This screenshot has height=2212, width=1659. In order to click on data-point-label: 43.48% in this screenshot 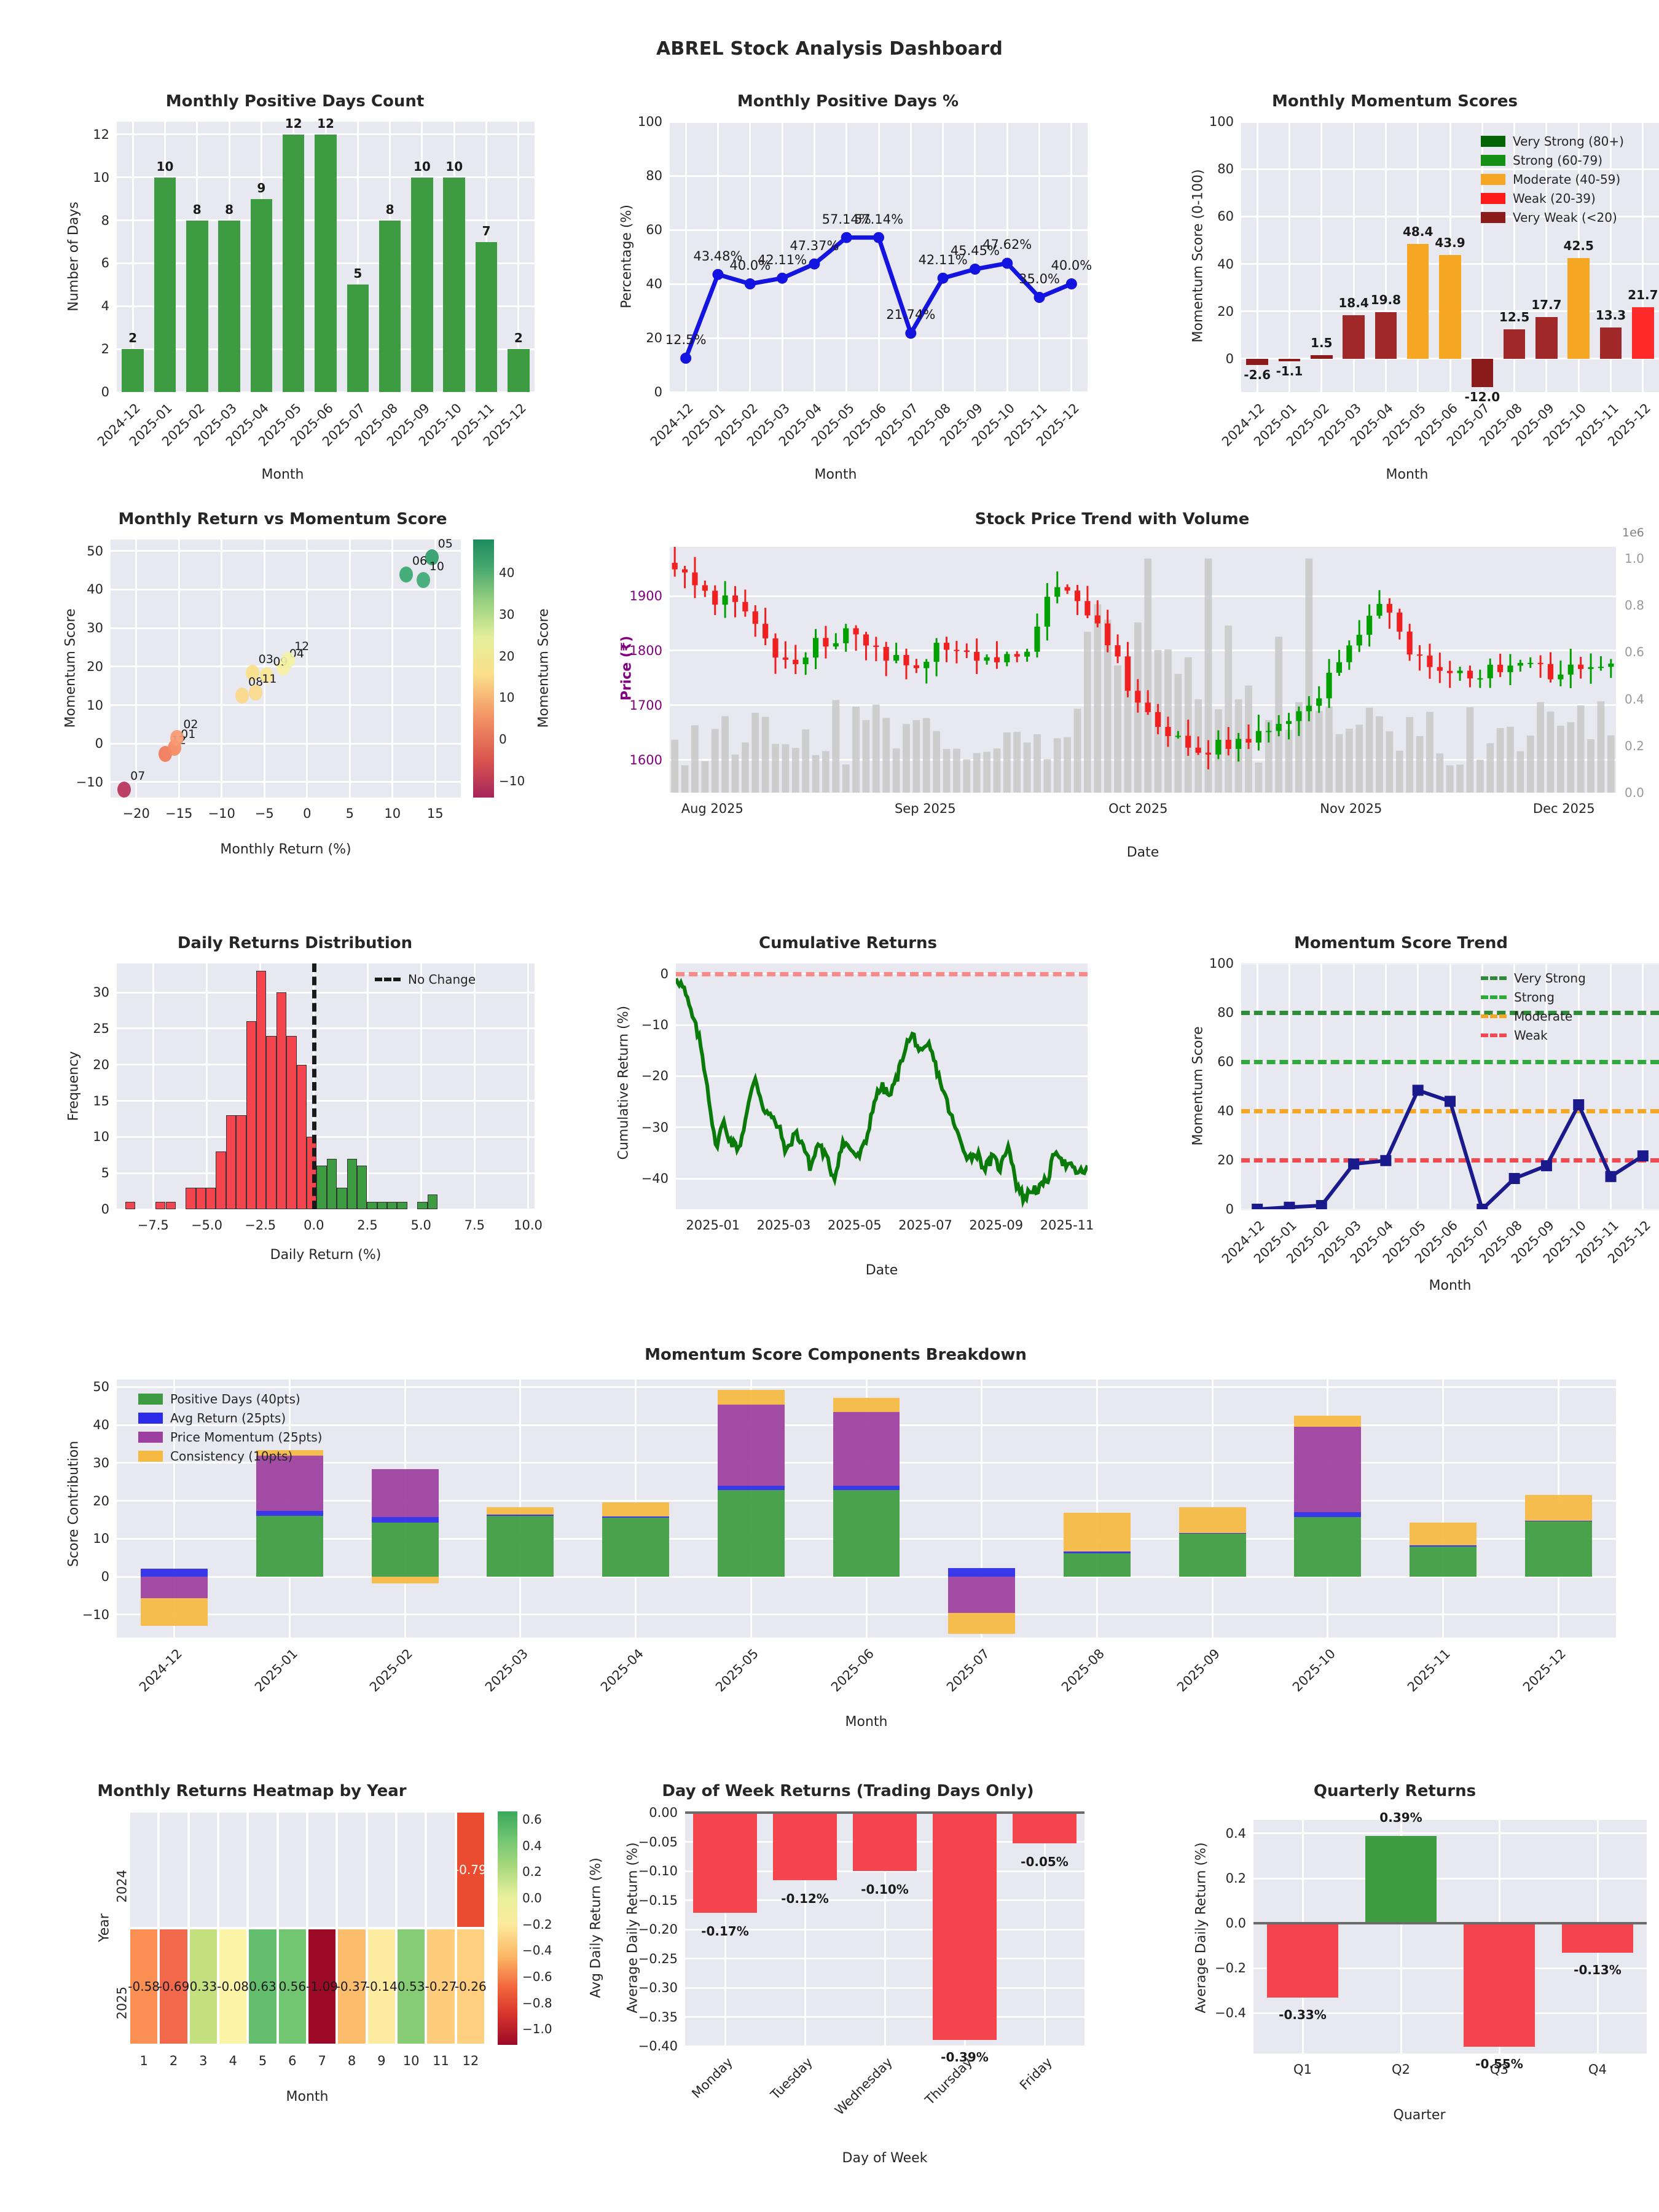, I will do `click(718, 256)`.